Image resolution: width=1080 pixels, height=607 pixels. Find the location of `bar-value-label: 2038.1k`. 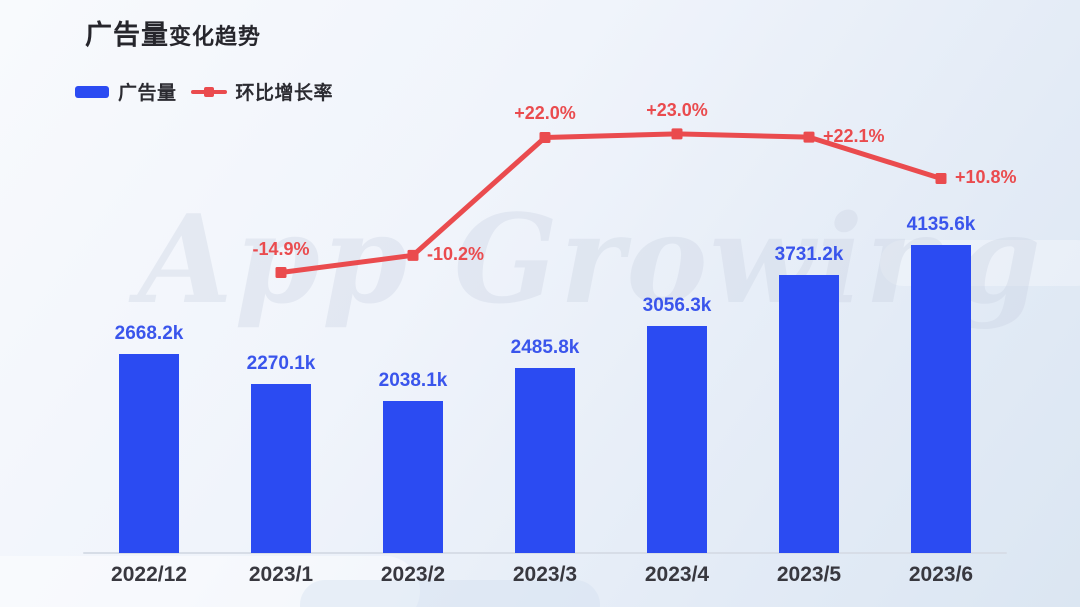

bar-value-label: 2038.1k is located at coordinates (413, 381).